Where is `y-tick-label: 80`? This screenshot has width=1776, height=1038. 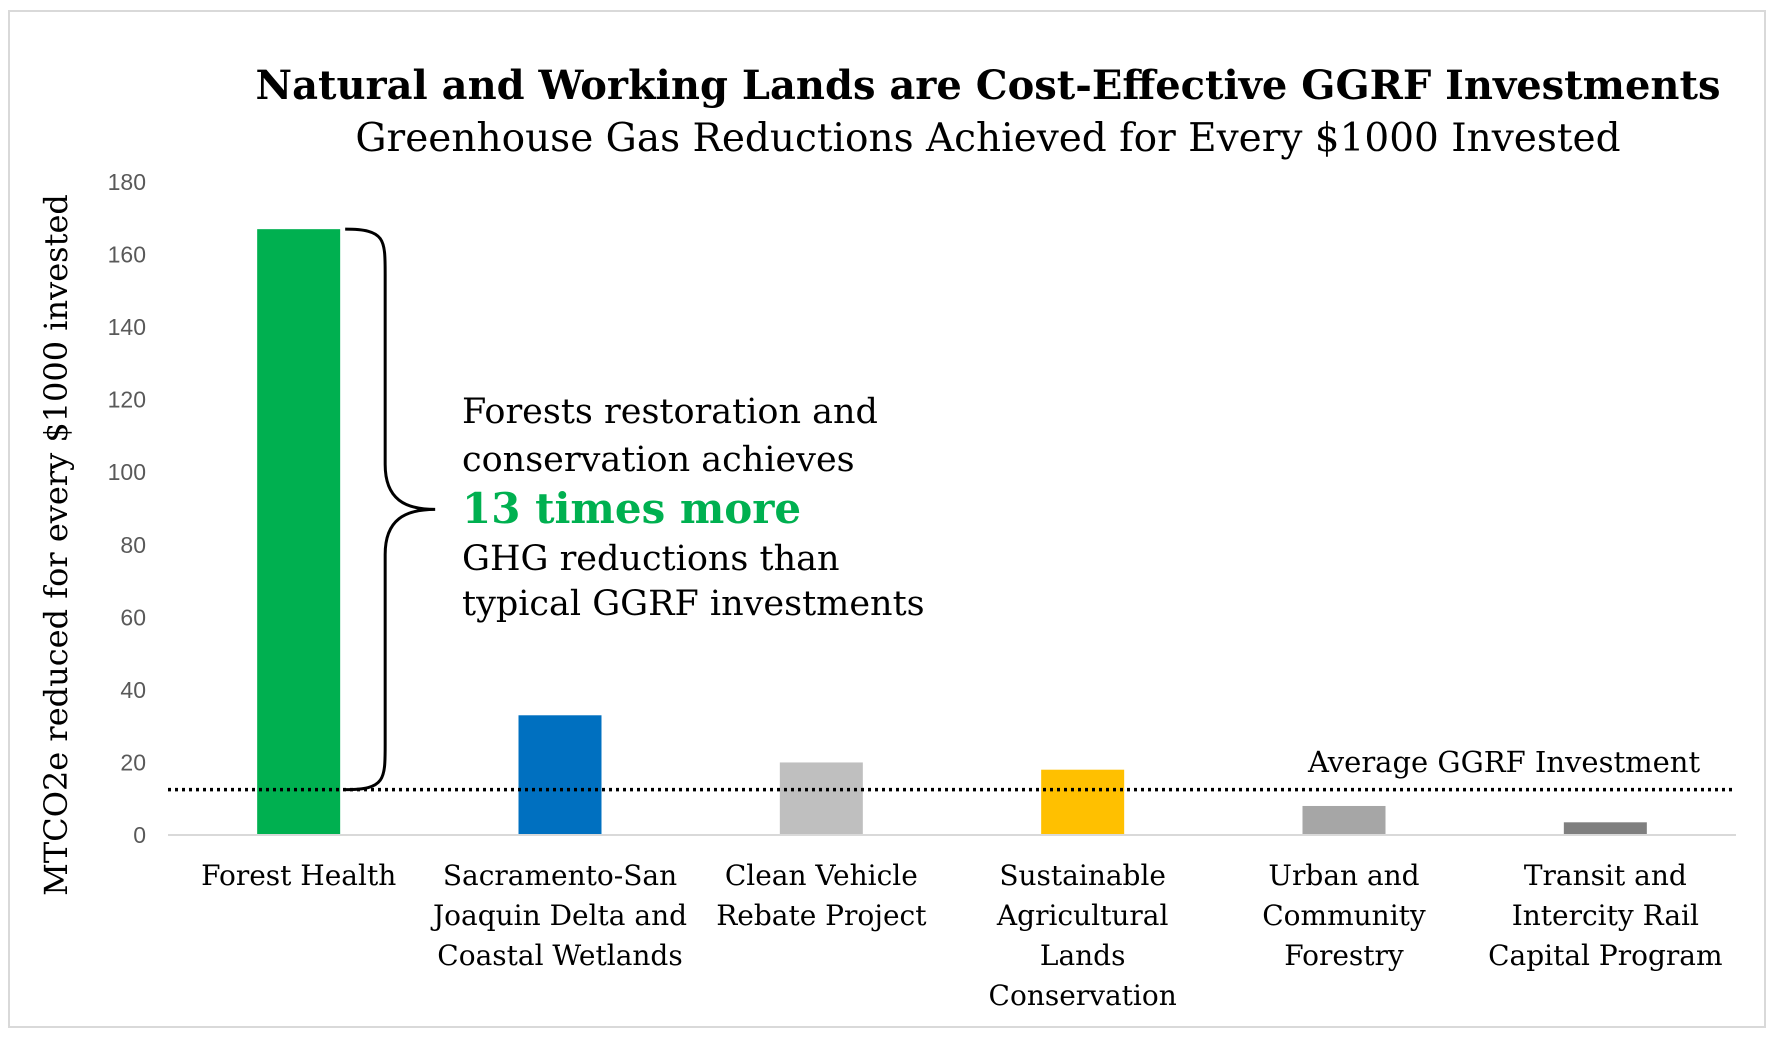 y-tick-label: 80 is located at coordinates (133, 545).